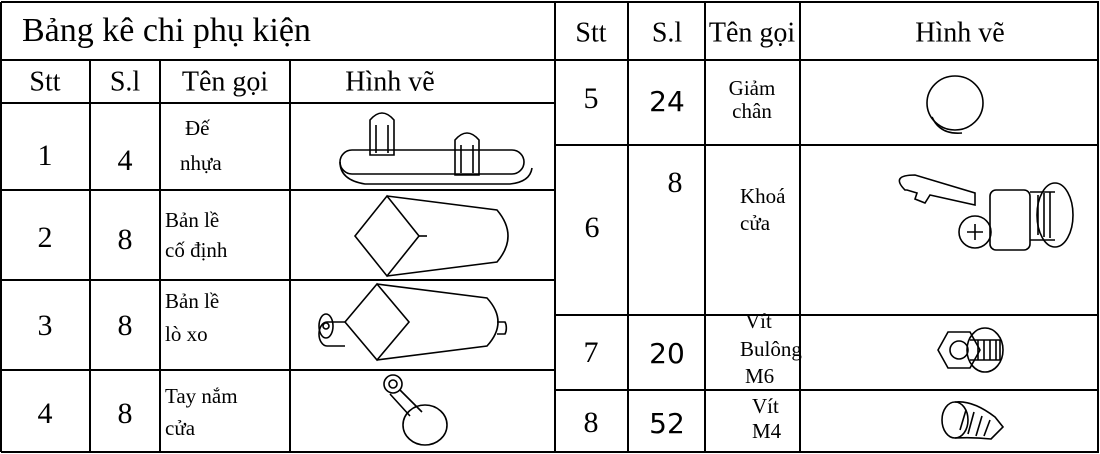 The width and height of the screenshot is (1100, 454). Describe the element at coordinates (752, 111) in the screenshot. I see `item-name: chân` at that location.